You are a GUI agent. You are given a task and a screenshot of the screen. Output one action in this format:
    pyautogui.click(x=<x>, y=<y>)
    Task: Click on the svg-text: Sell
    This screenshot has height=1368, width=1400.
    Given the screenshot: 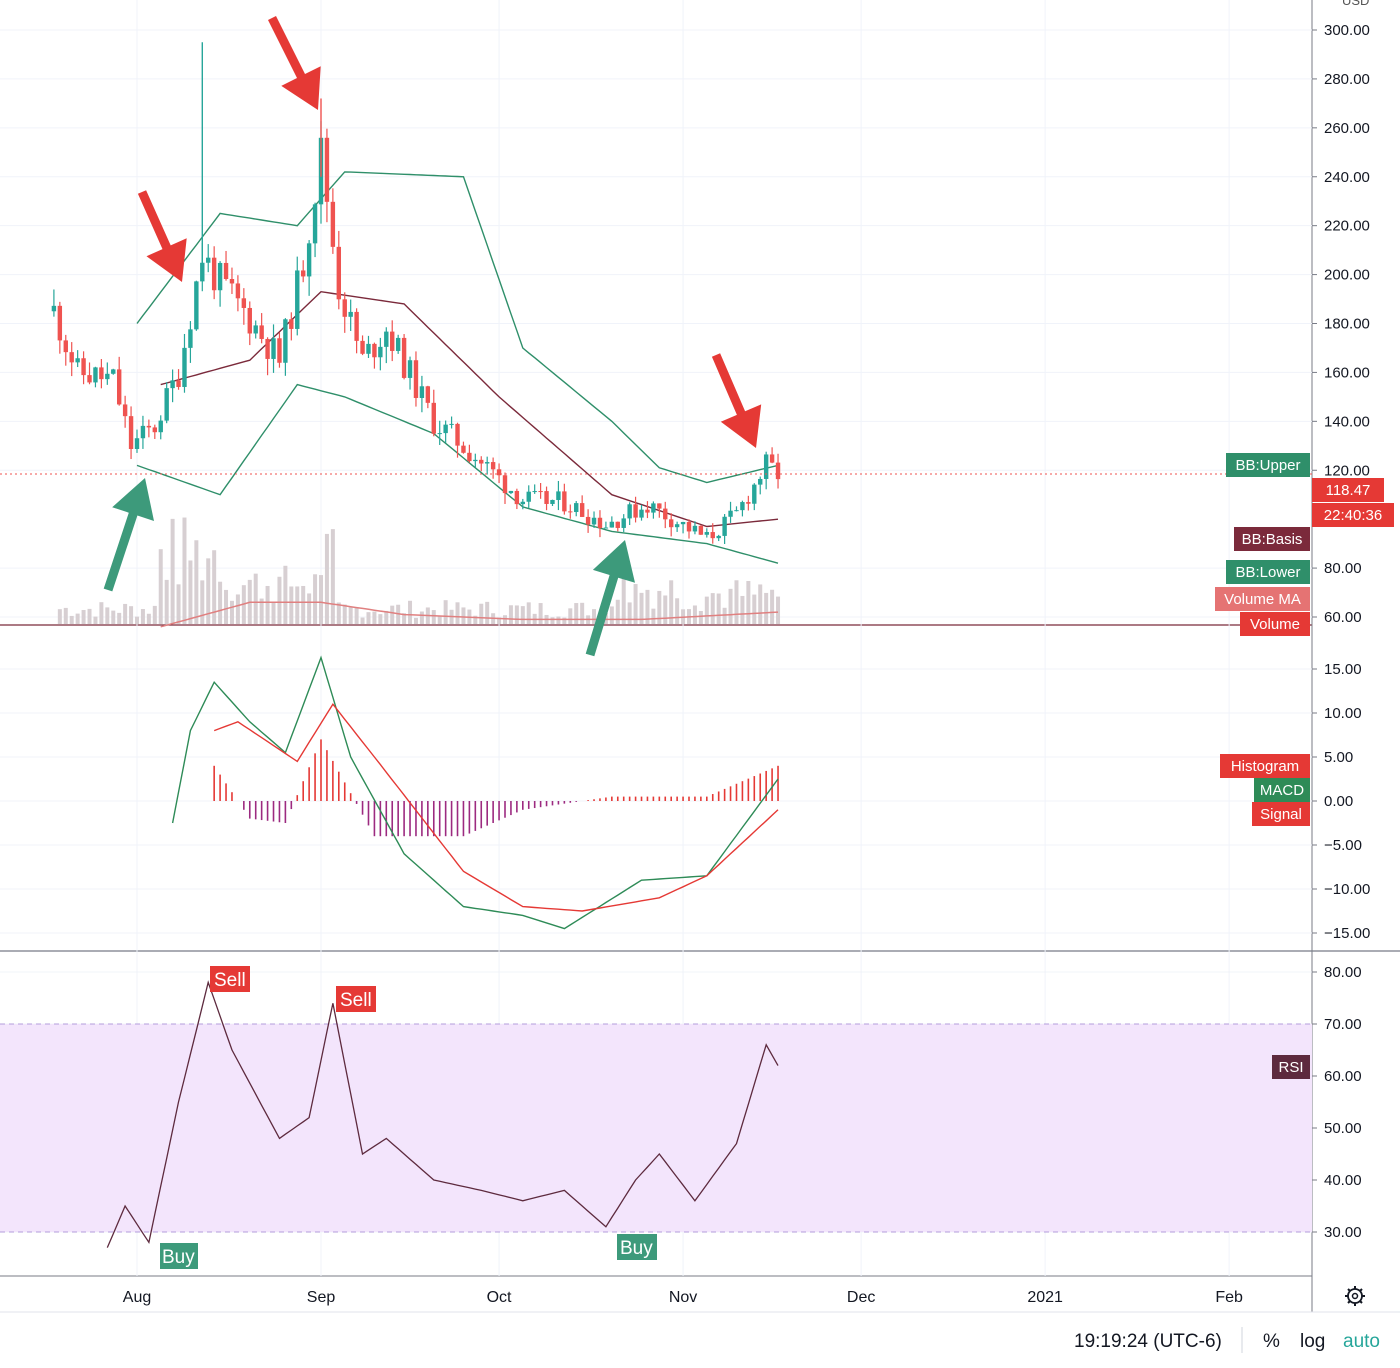 What is the action you would take?
    pyautogui.click(x=356, y=1000)
    